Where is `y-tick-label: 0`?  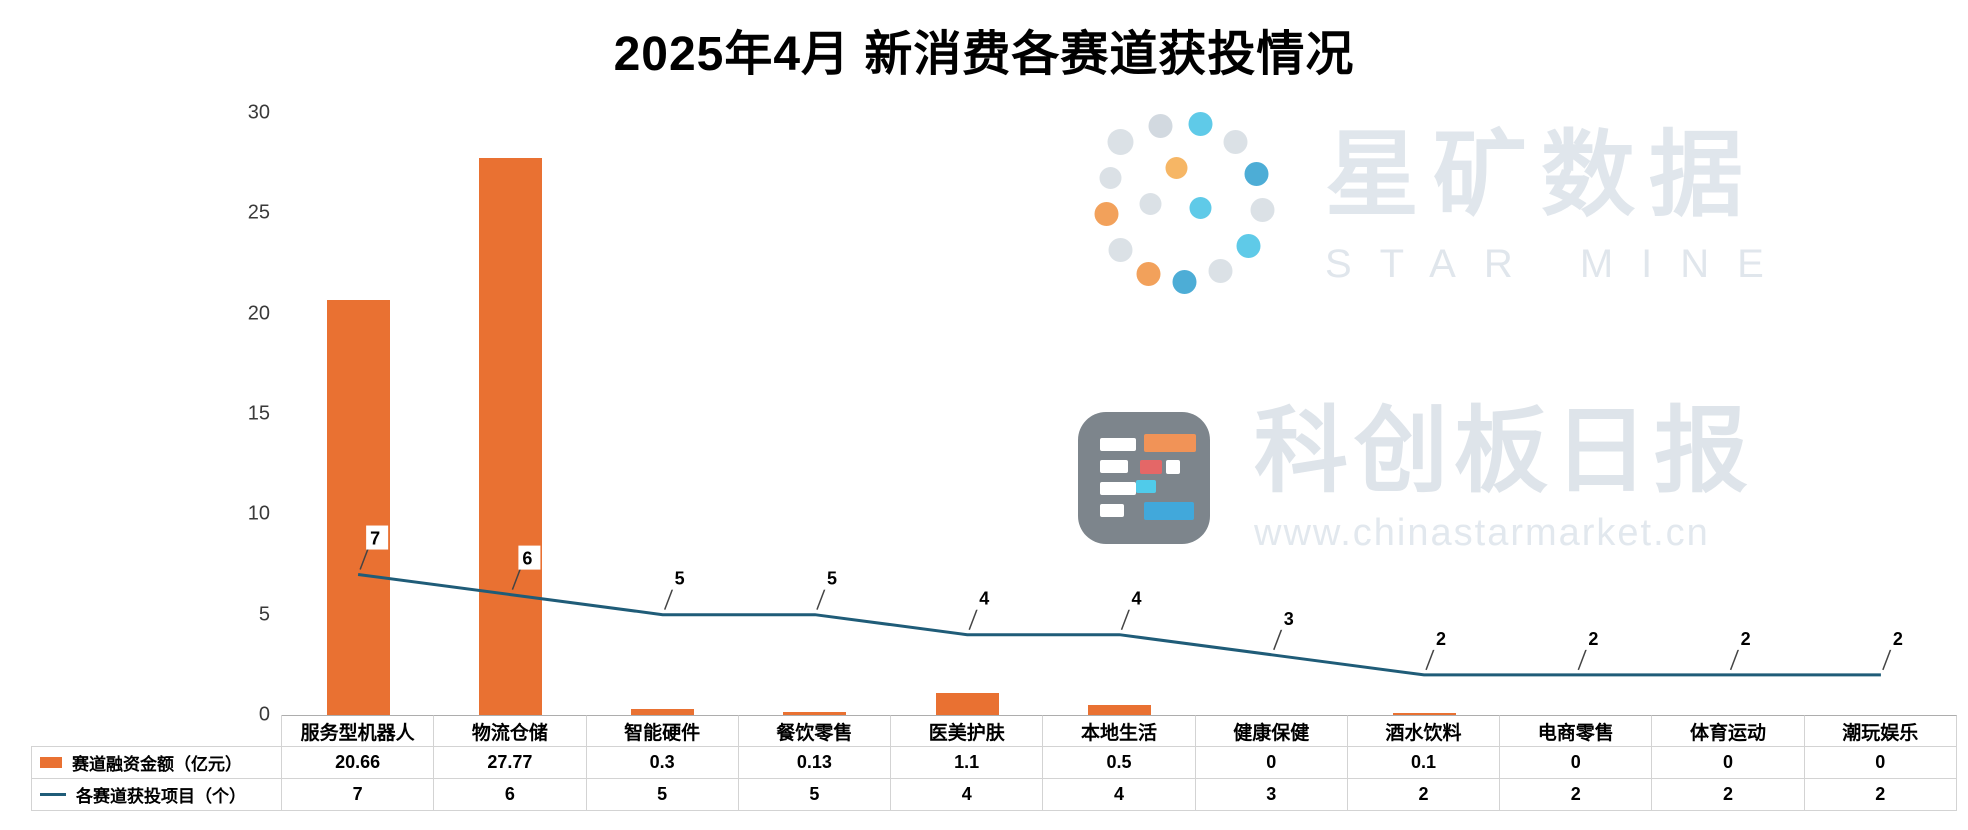 y-tick-label: 0 is located at coordinates (264, 714).